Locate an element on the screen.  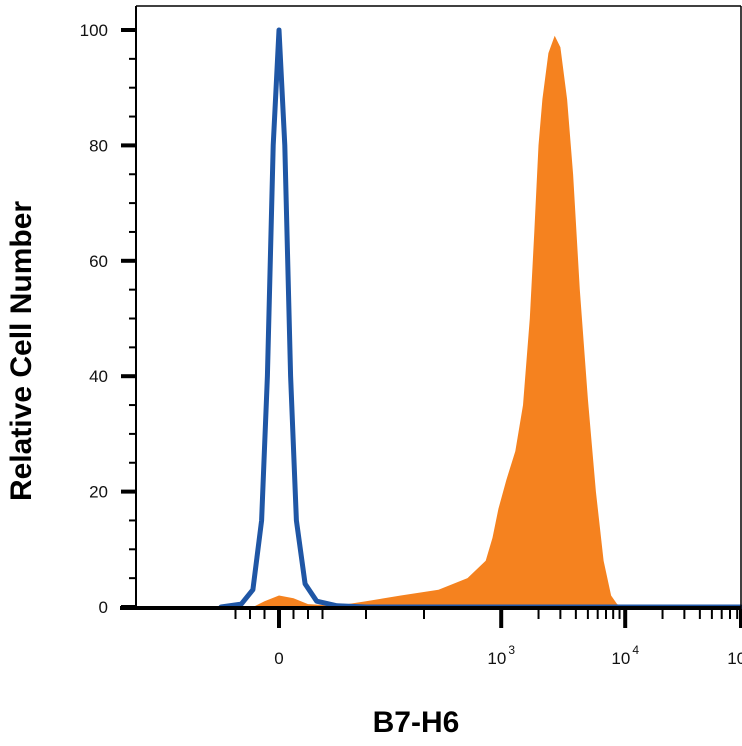
y-tick-label: 60 is located at coordinates (98, 261).